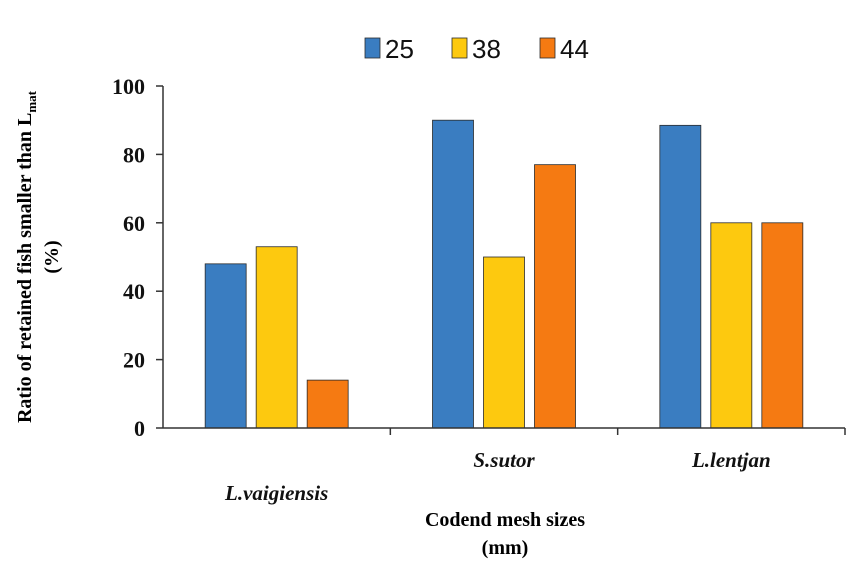  I want to click on bar-L.lentjan-25, so click(680, 276).